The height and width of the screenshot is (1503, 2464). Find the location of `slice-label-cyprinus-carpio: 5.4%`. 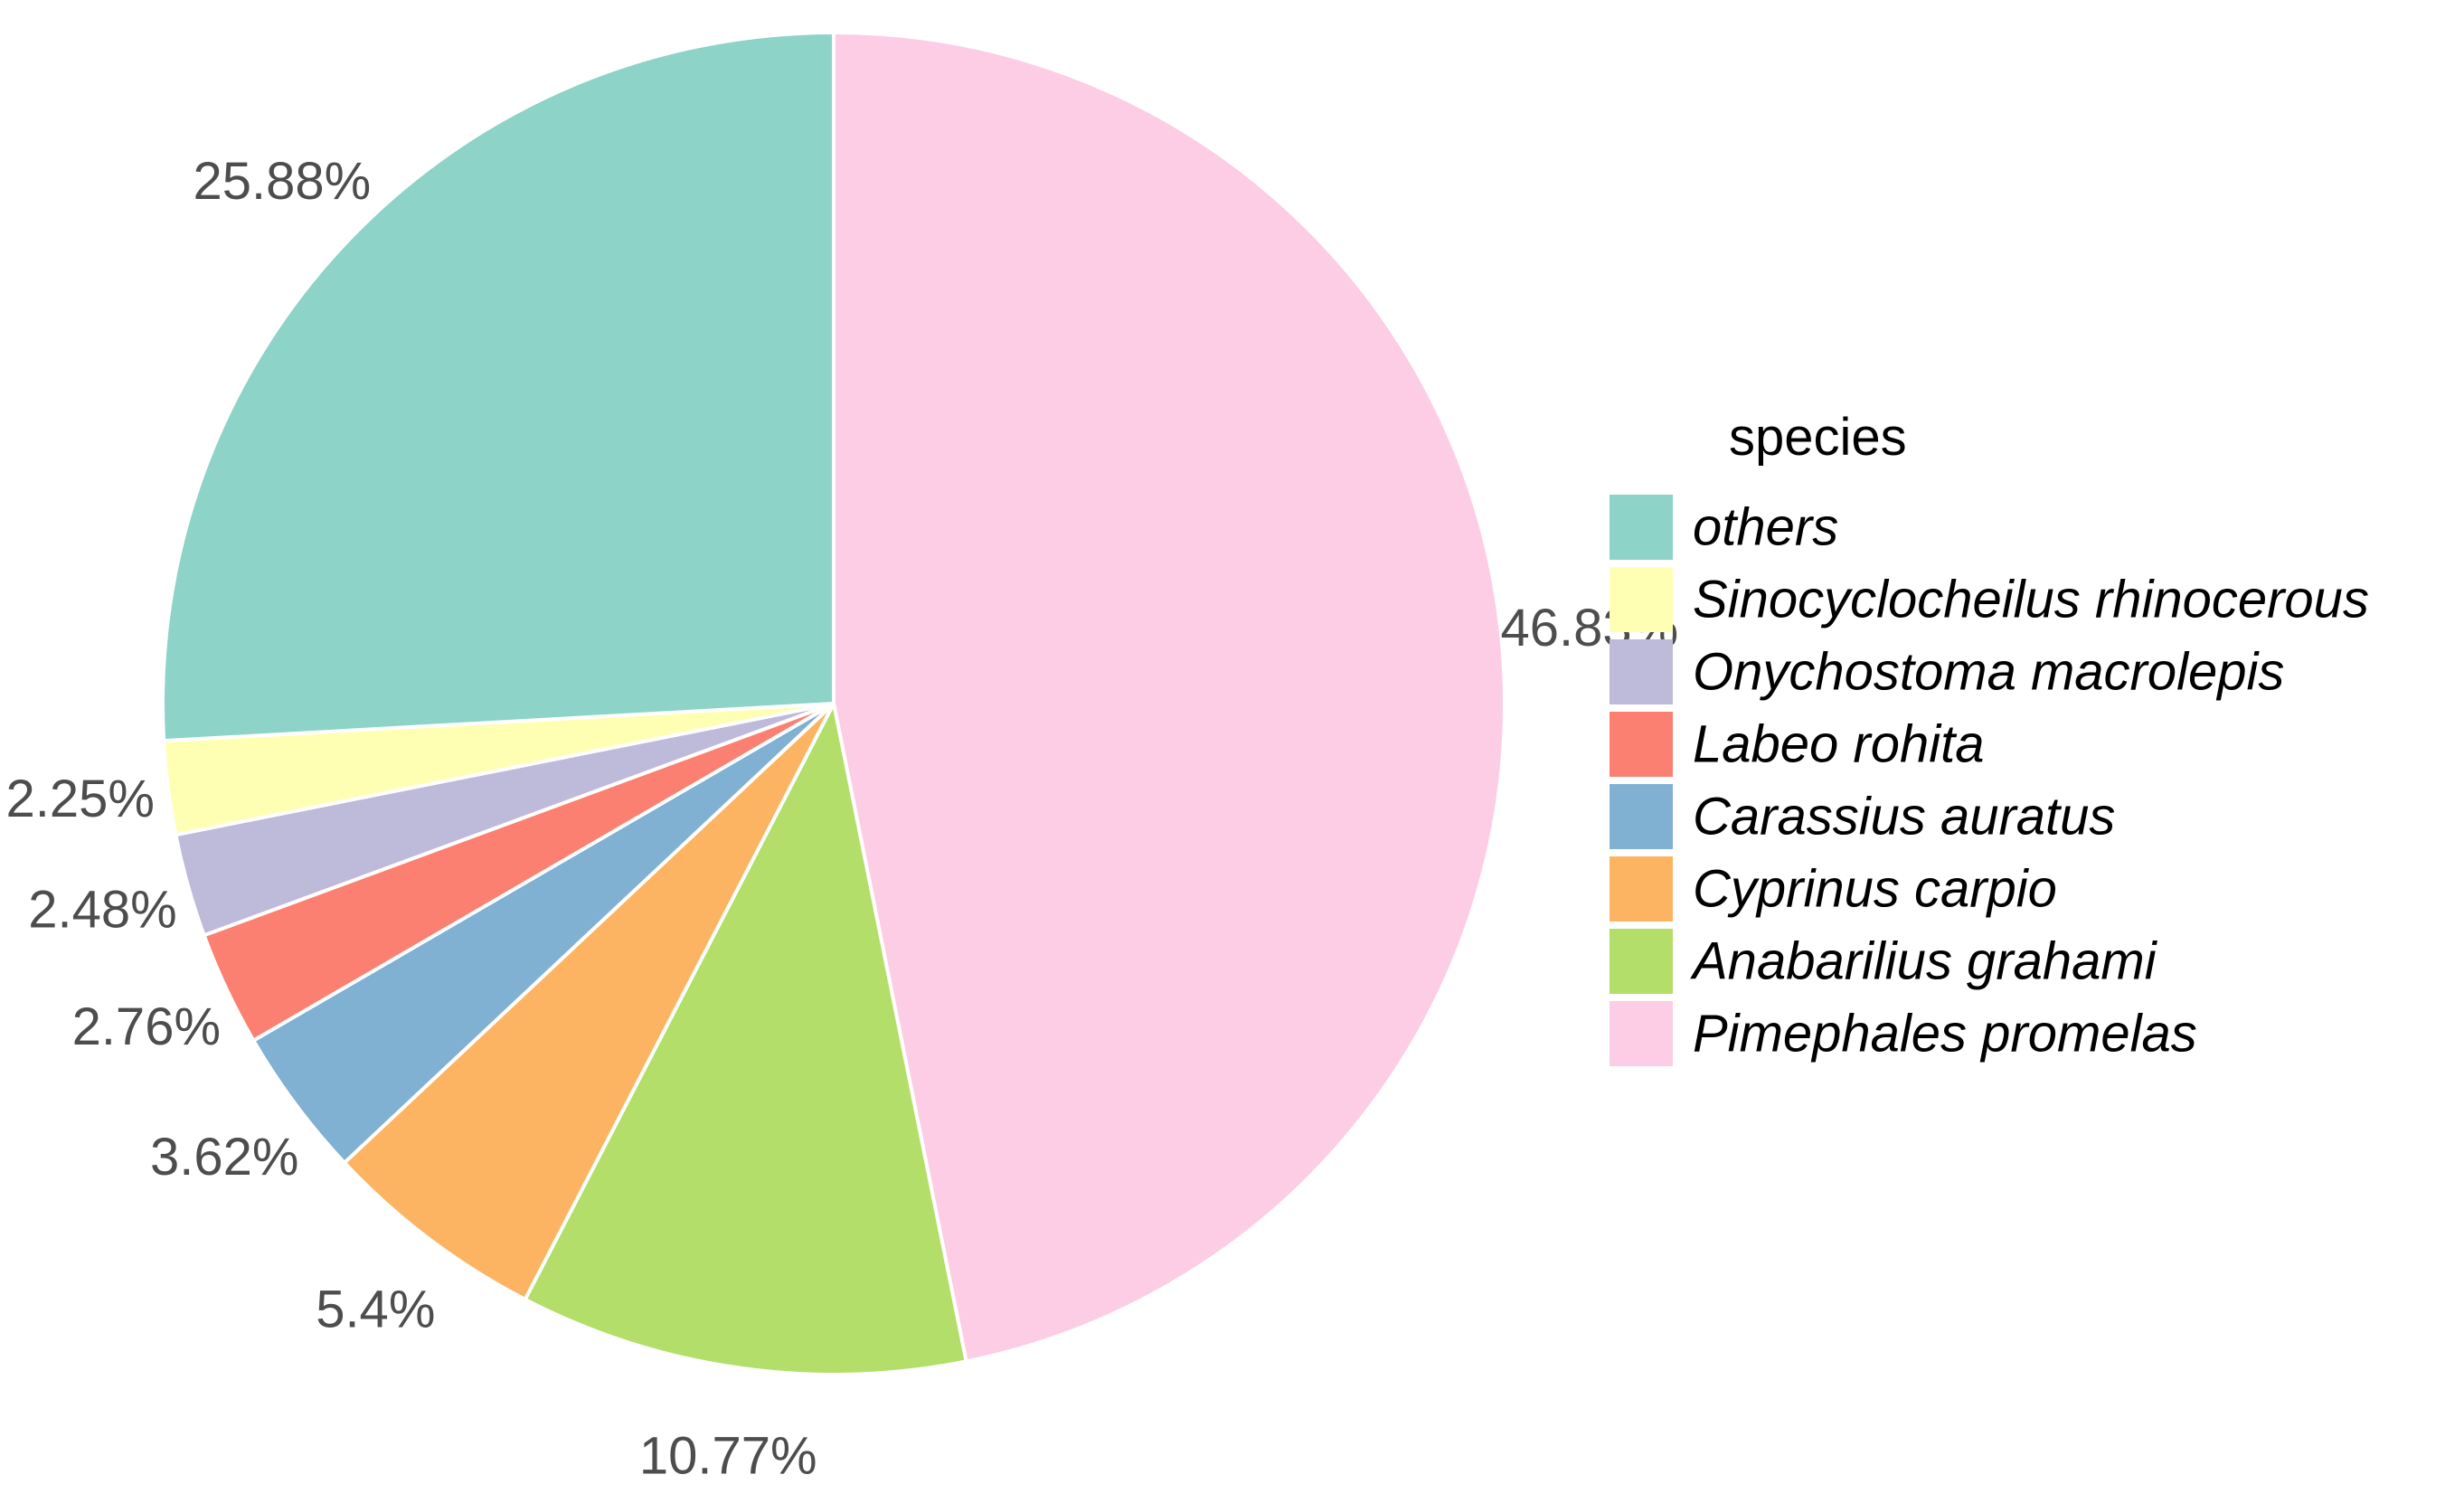

slice-label-cyprinus-carpio: 5.4% is located at coordinates (375, 1310).